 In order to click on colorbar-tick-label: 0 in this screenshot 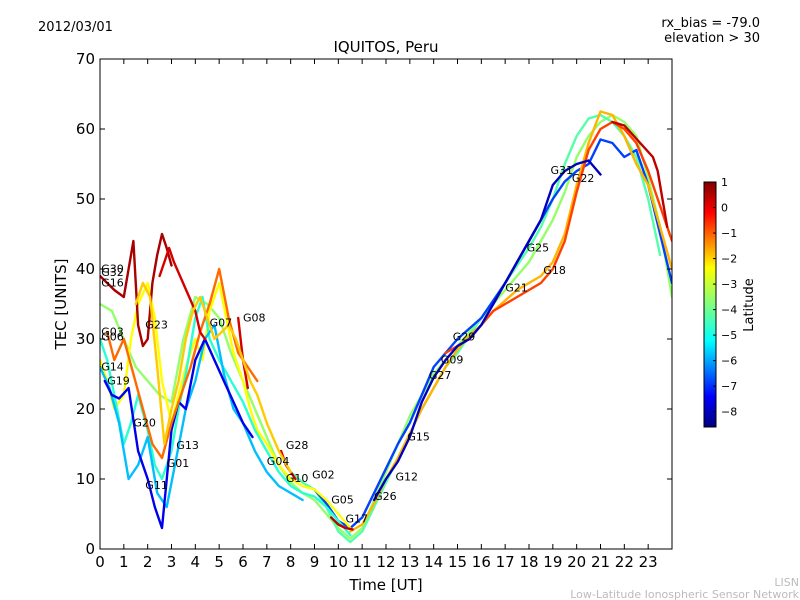, I will do `click(724, 208)`.